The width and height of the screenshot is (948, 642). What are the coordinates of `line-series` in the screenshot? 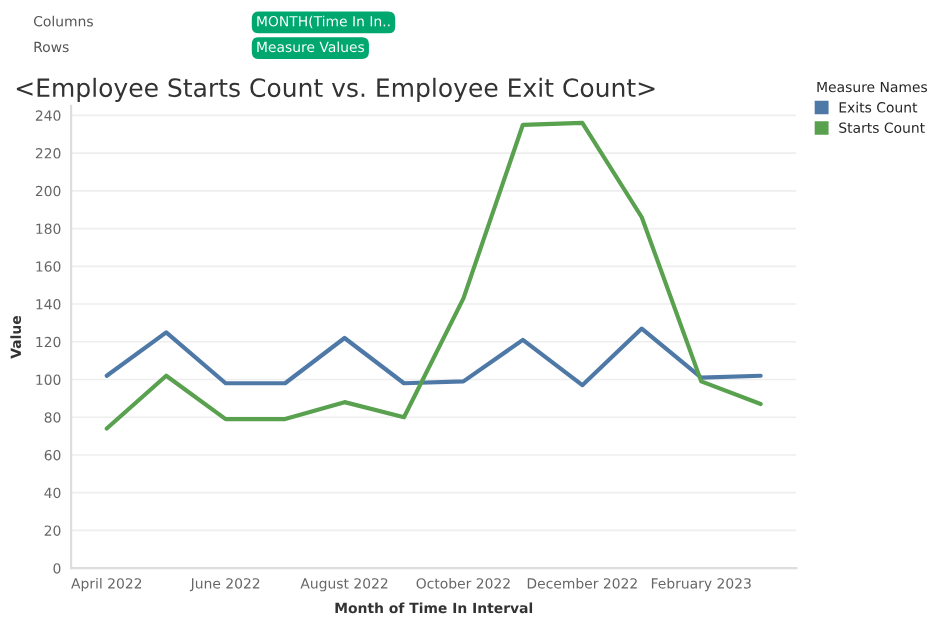 It's located at (433, 357).